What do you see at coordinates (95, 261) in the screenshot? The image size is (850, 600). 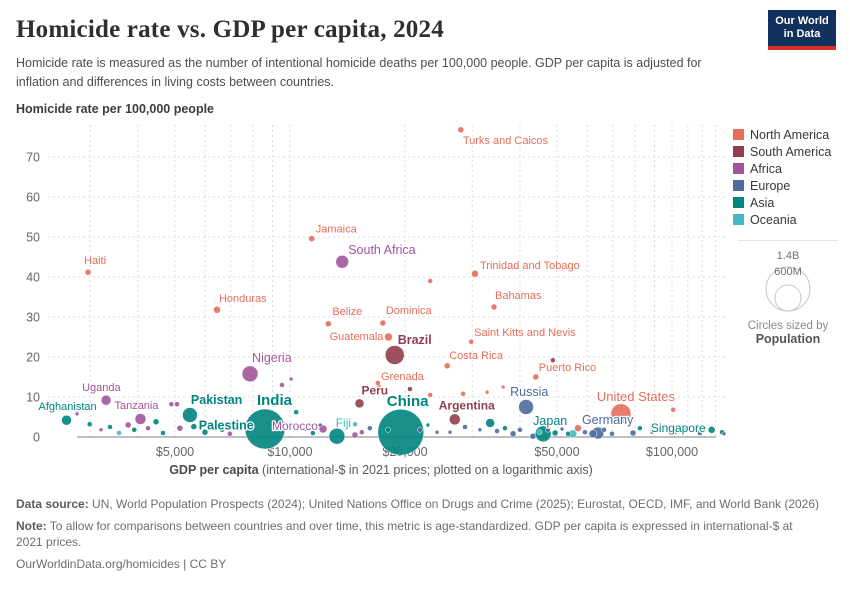 I see `country-label-haiti: Haiti` at bounding box center [95, 261].